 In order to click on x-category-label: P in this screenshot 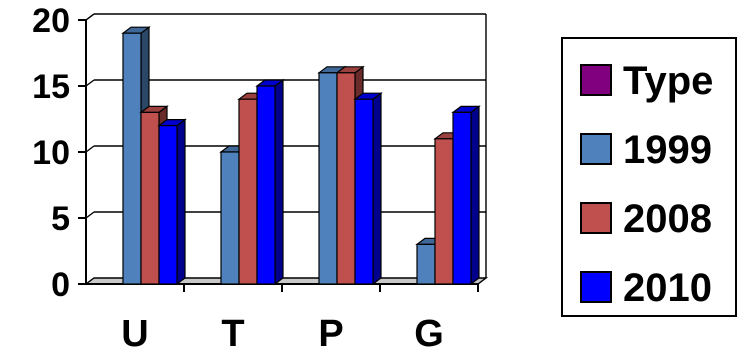, I will do `click(330, 333)`.